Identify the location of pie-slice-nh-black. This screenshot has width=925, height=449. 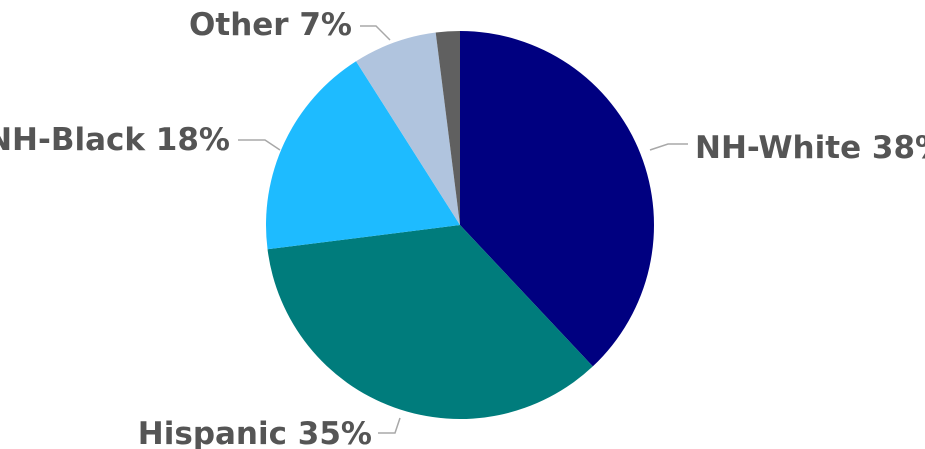
(363, 155).